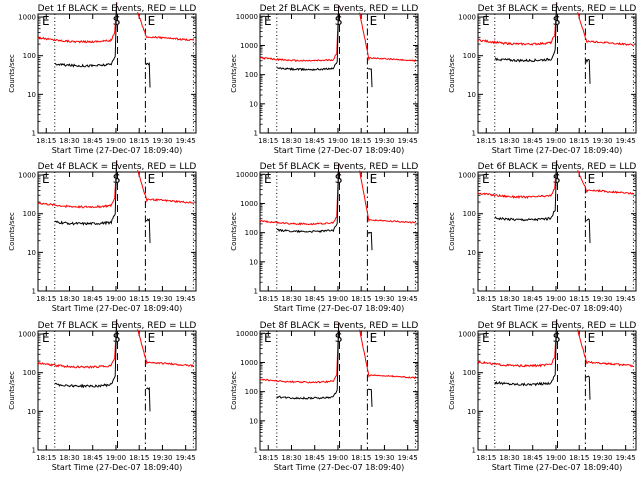  Describe the element at coordinates (247, 175) in the screenshot. I see `y-tick-label: 10000` at that location.